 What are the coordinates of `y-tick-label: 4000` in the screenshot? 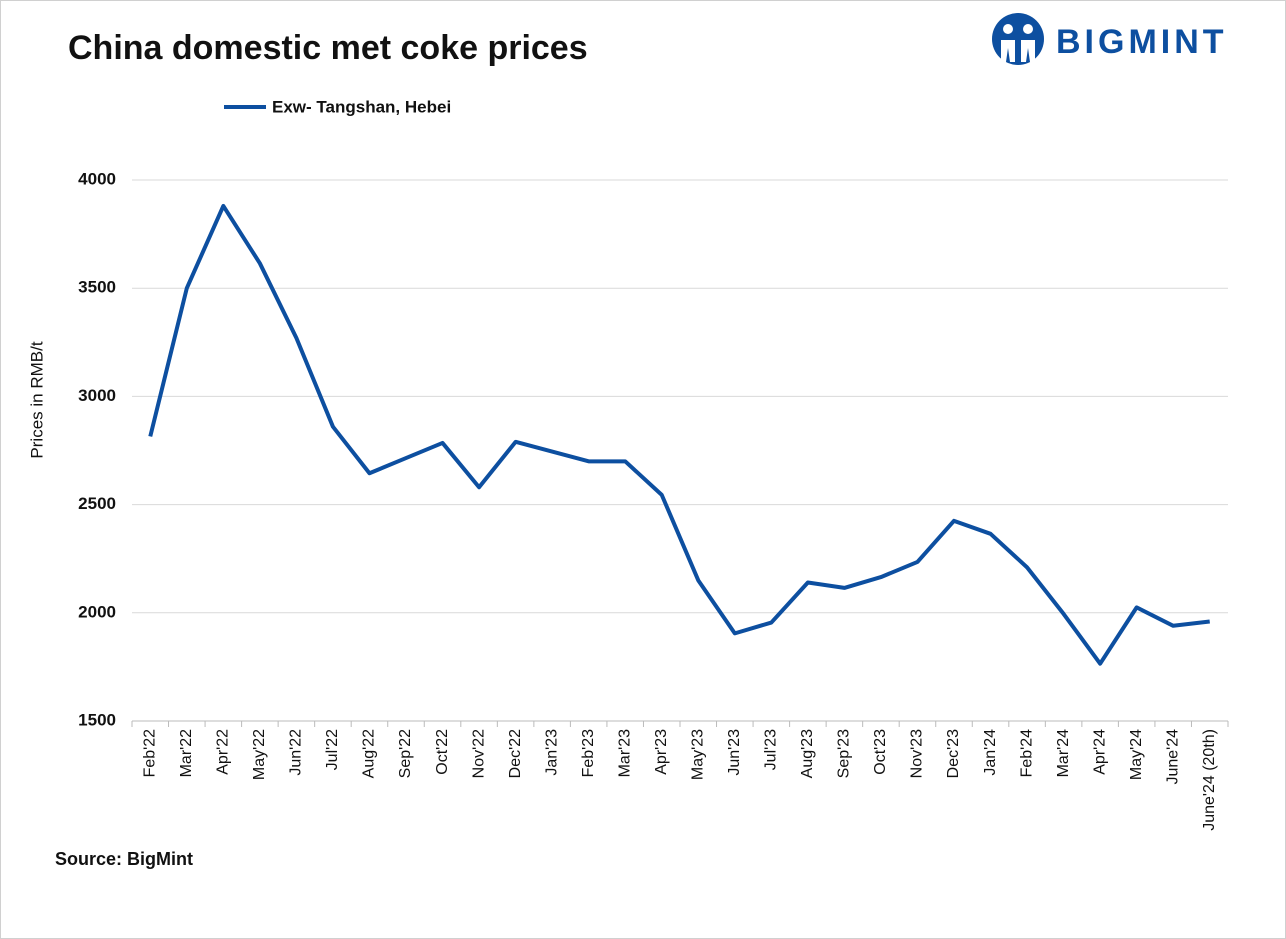 It's located at (97, 178).